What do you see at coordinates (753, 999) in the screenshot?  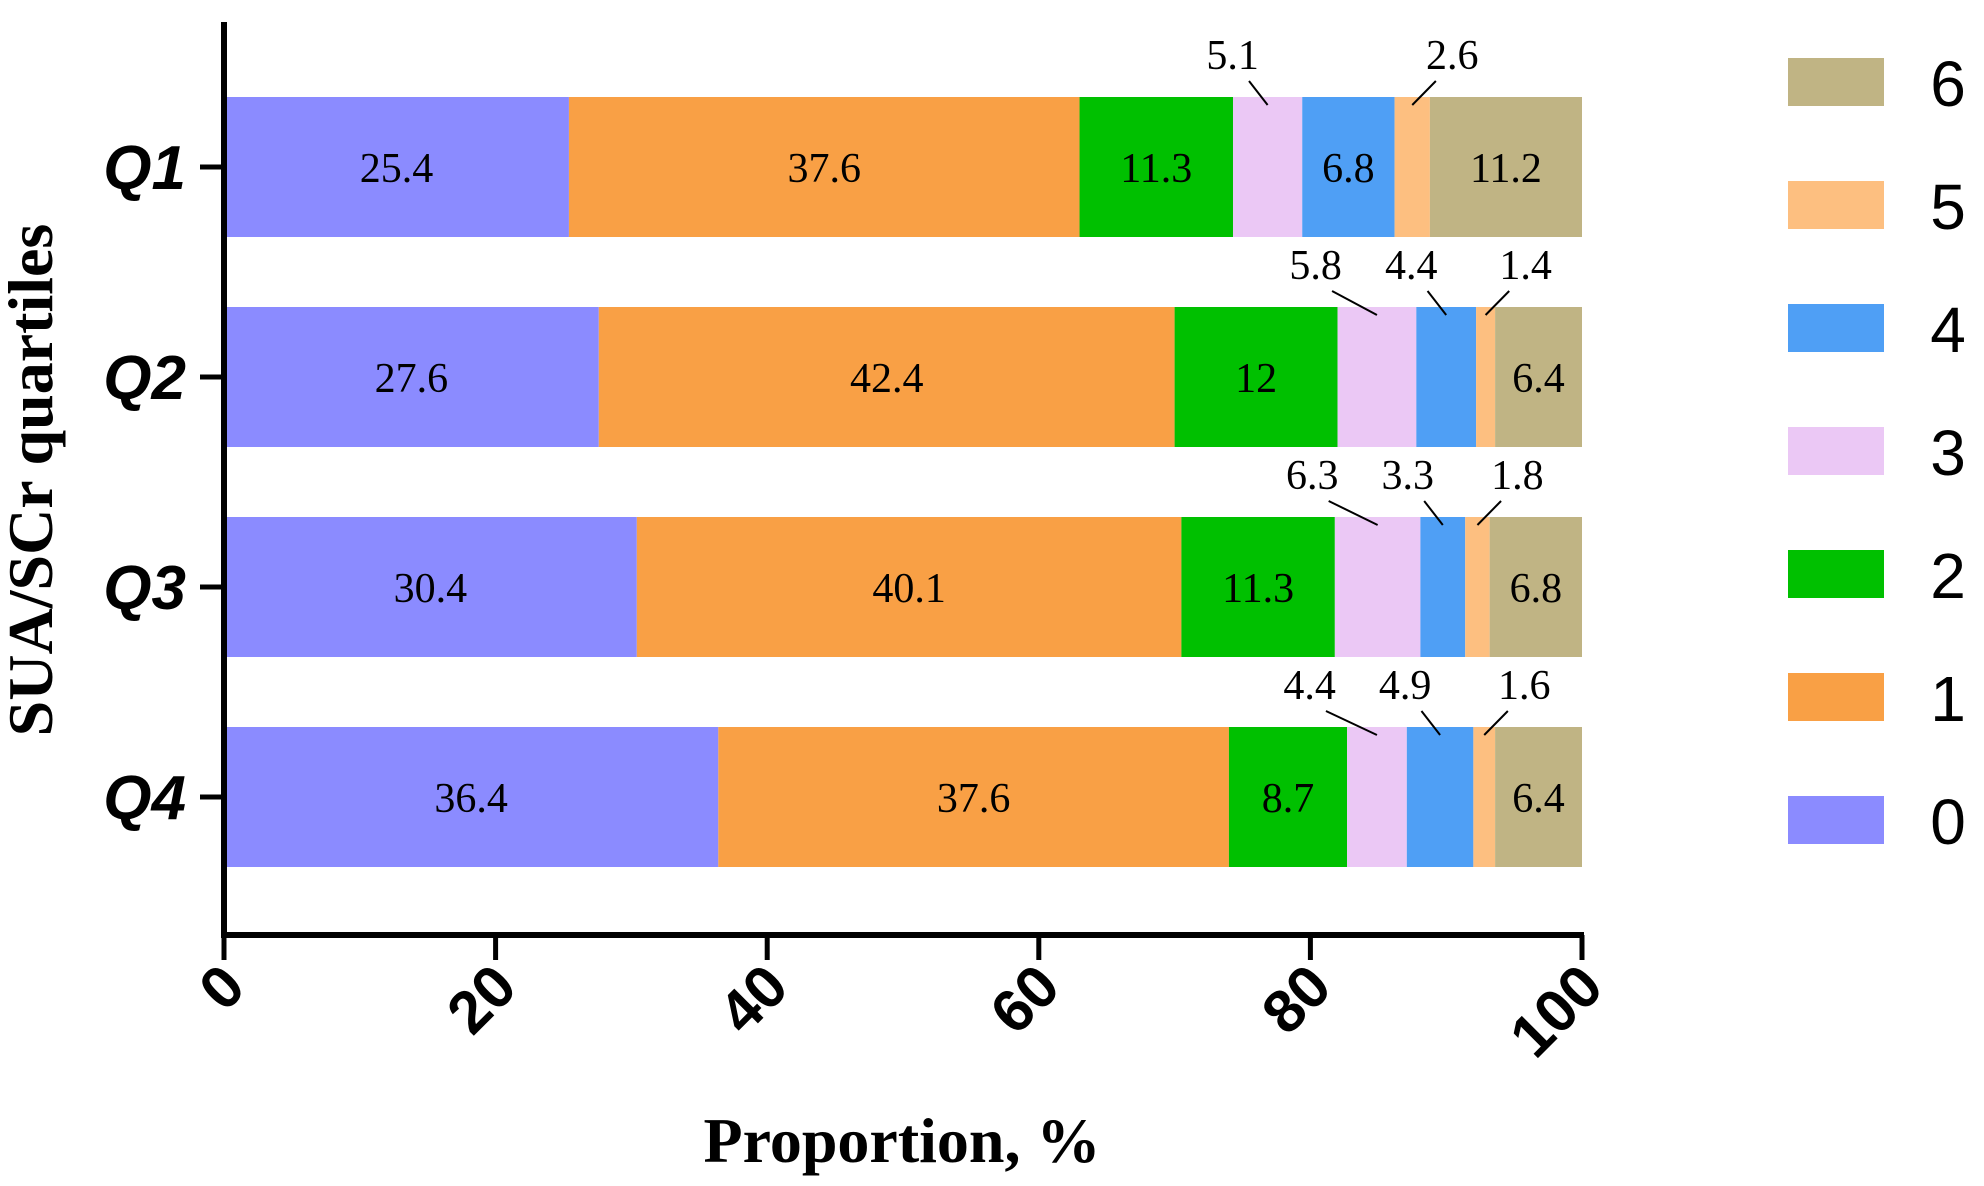 I see `x-tick-label: 40` at bounding box center [753, 999].